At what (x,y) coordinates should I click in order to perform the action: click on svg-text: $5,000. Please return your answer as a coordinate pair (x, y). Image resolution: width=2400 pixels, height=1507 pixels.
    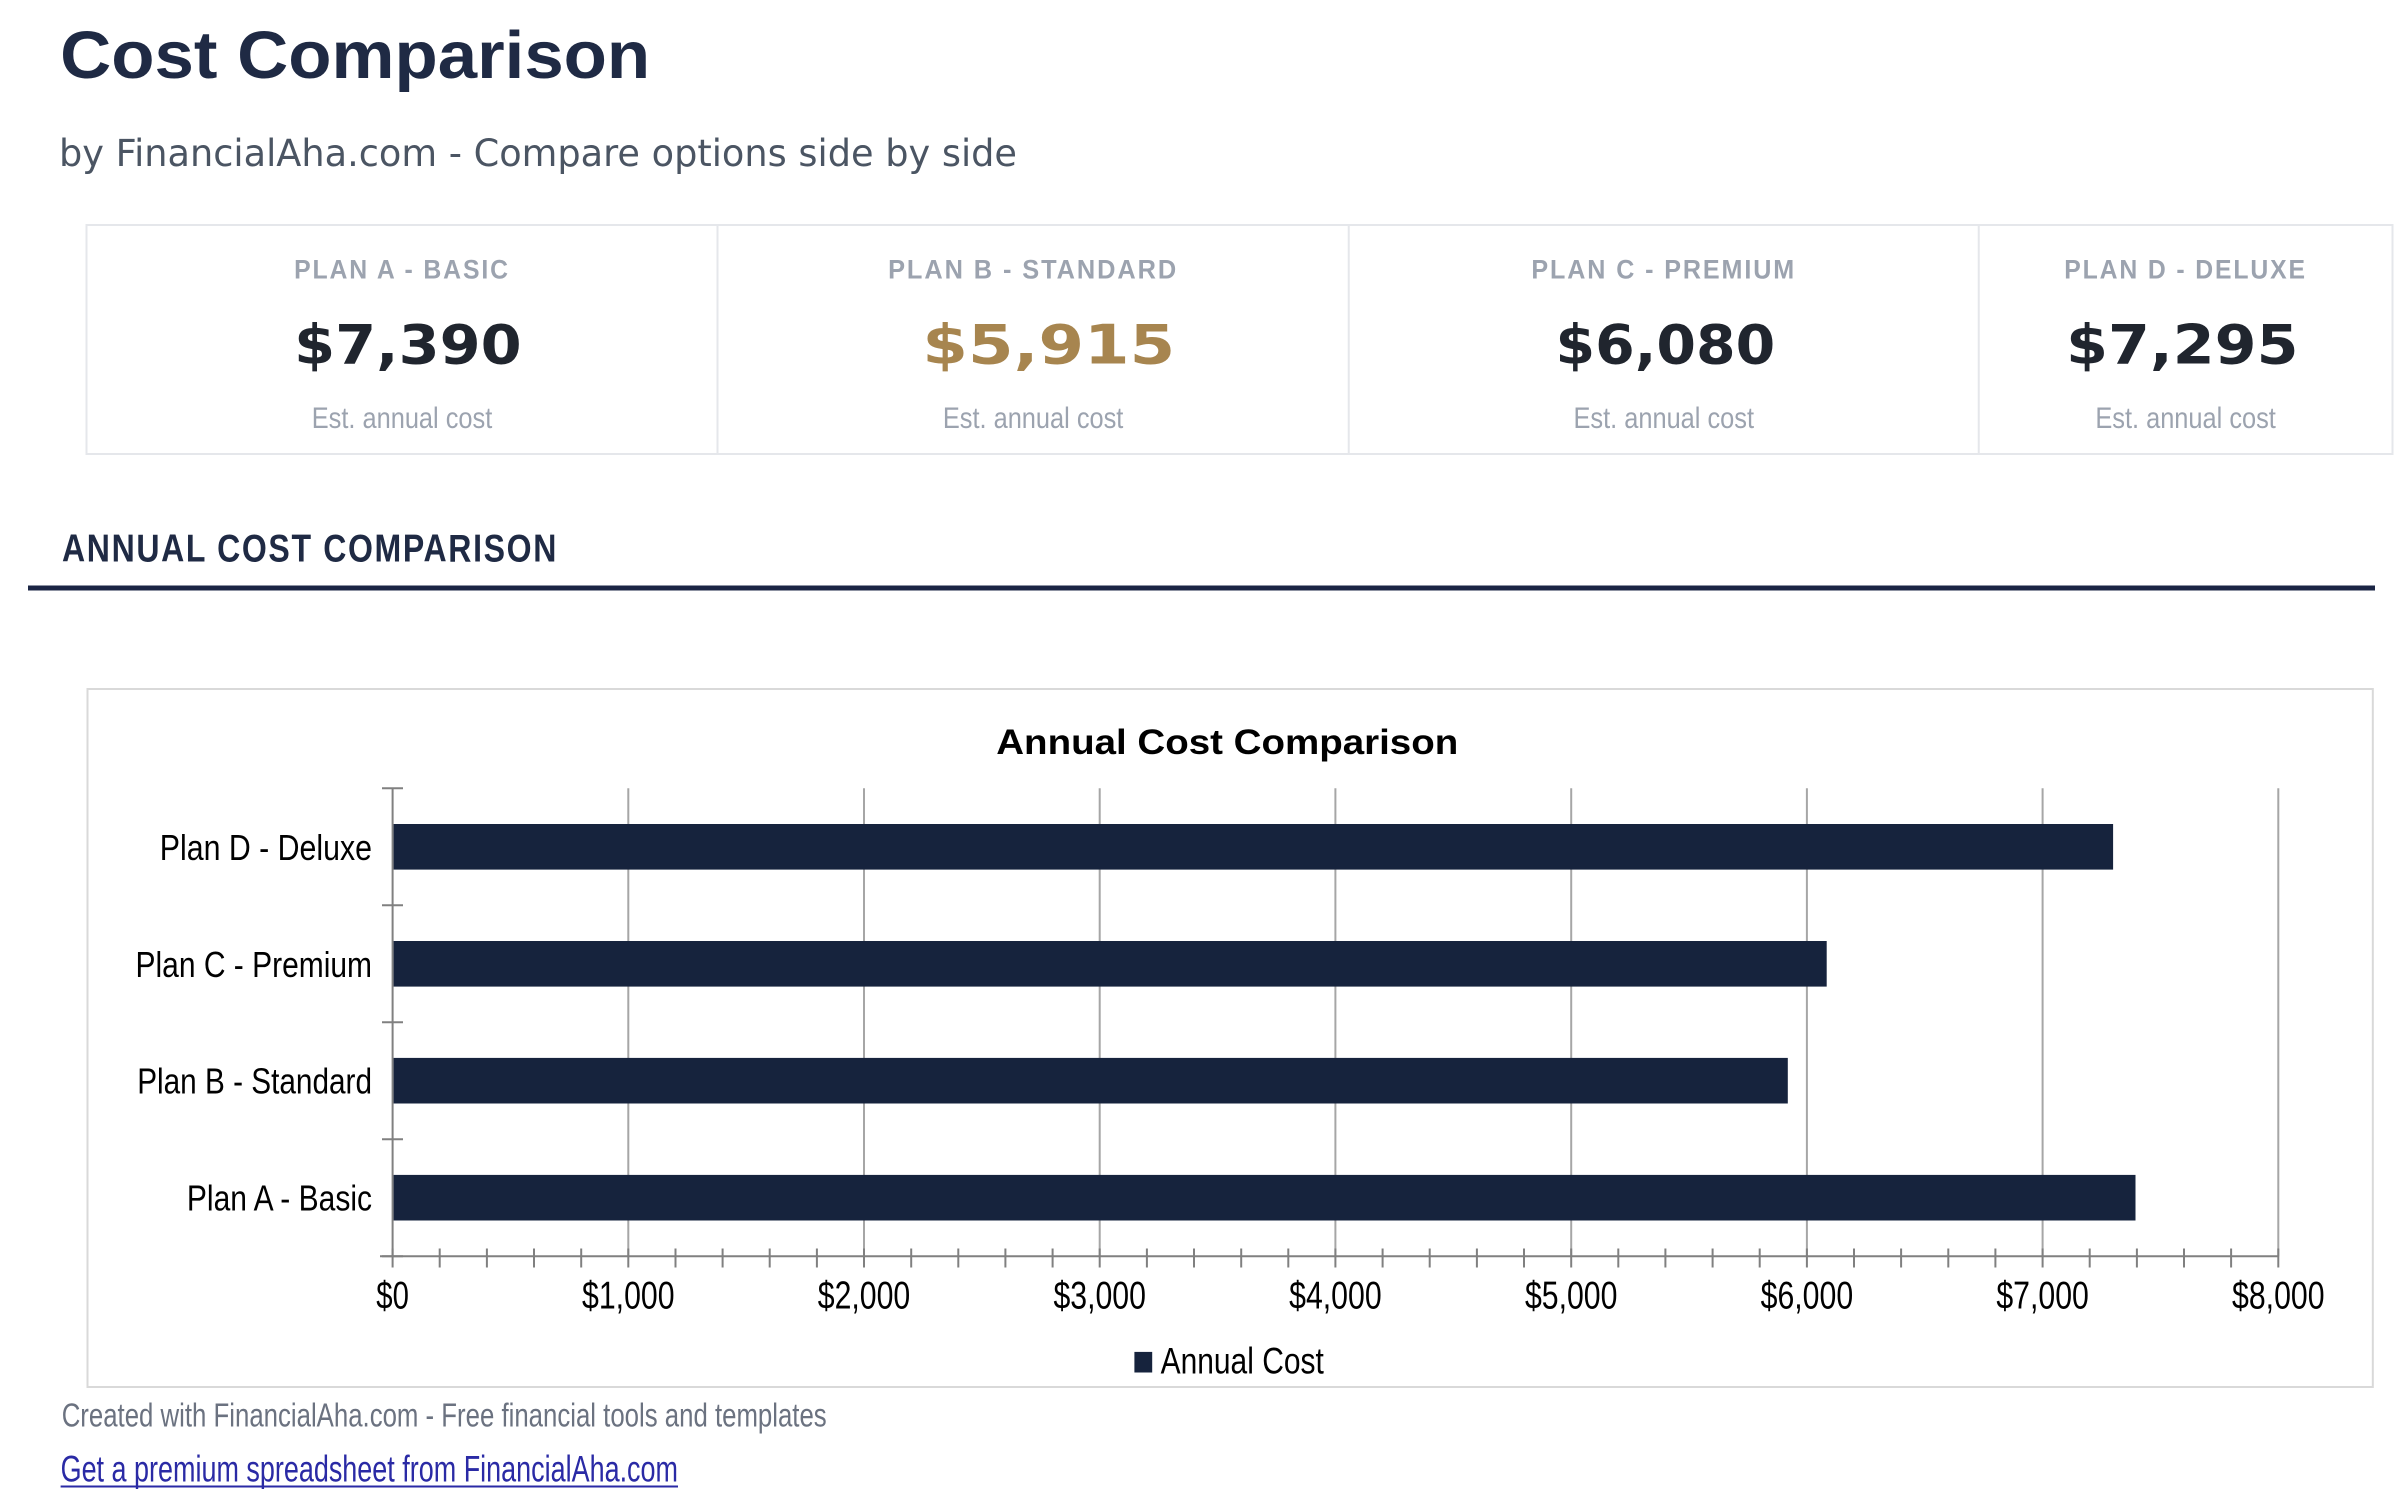
    Looking at the image, I should click on (1571, 1295).